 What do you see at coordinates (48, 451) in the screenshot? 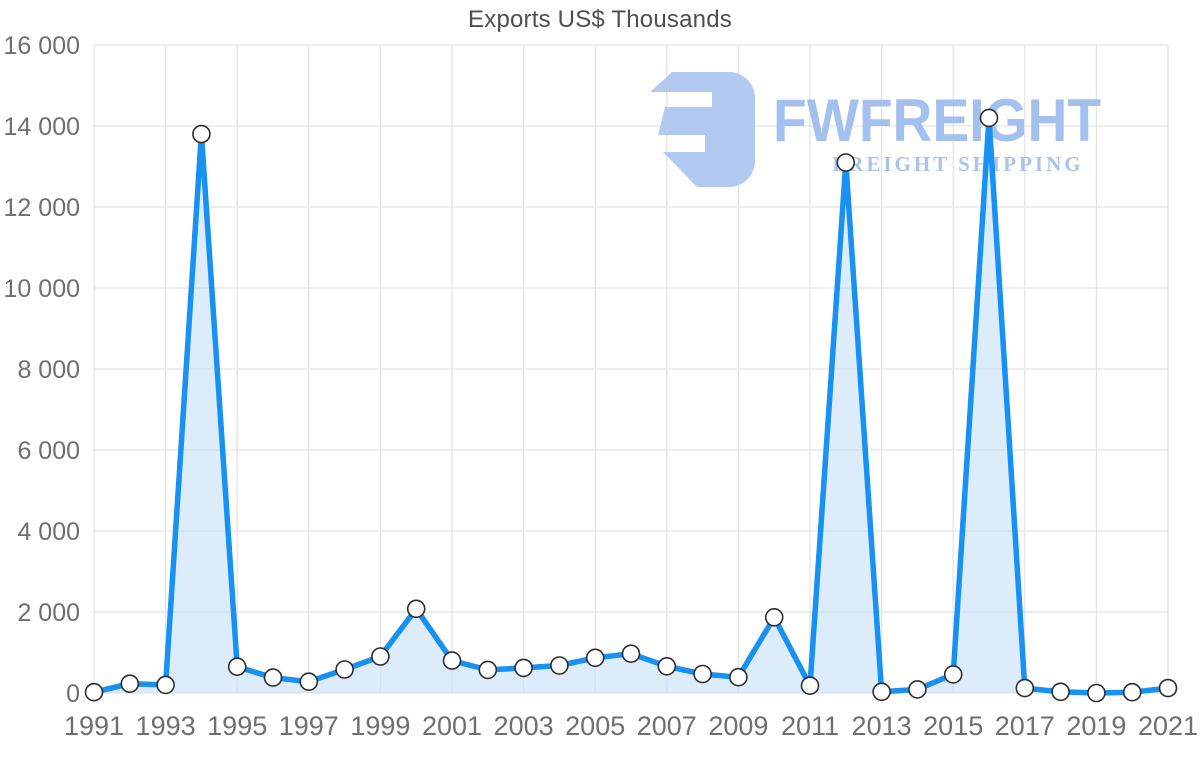
I see `y-axis-tick-label: 6 000` at bounding box center [48, 451].